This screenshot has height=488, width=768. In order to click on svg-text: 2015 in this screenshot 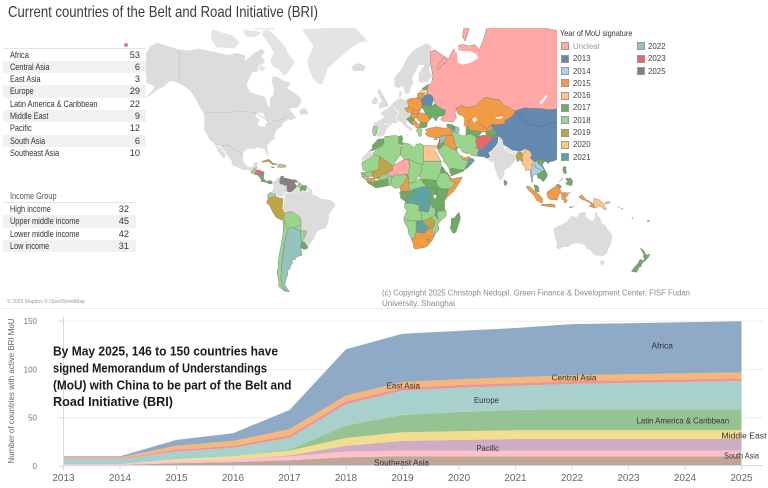, I will do `click(176, 478)`.